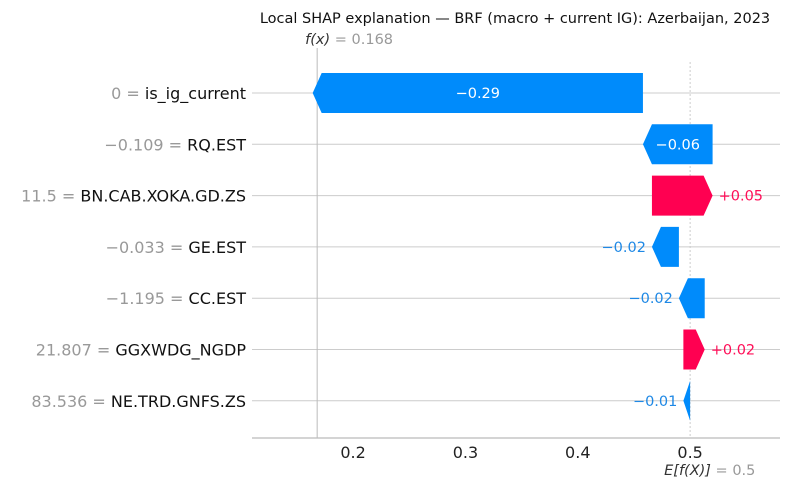 This screenshot has width=790, height=490. I want to click on bar-value-label: −0.06, so click(678, 145).